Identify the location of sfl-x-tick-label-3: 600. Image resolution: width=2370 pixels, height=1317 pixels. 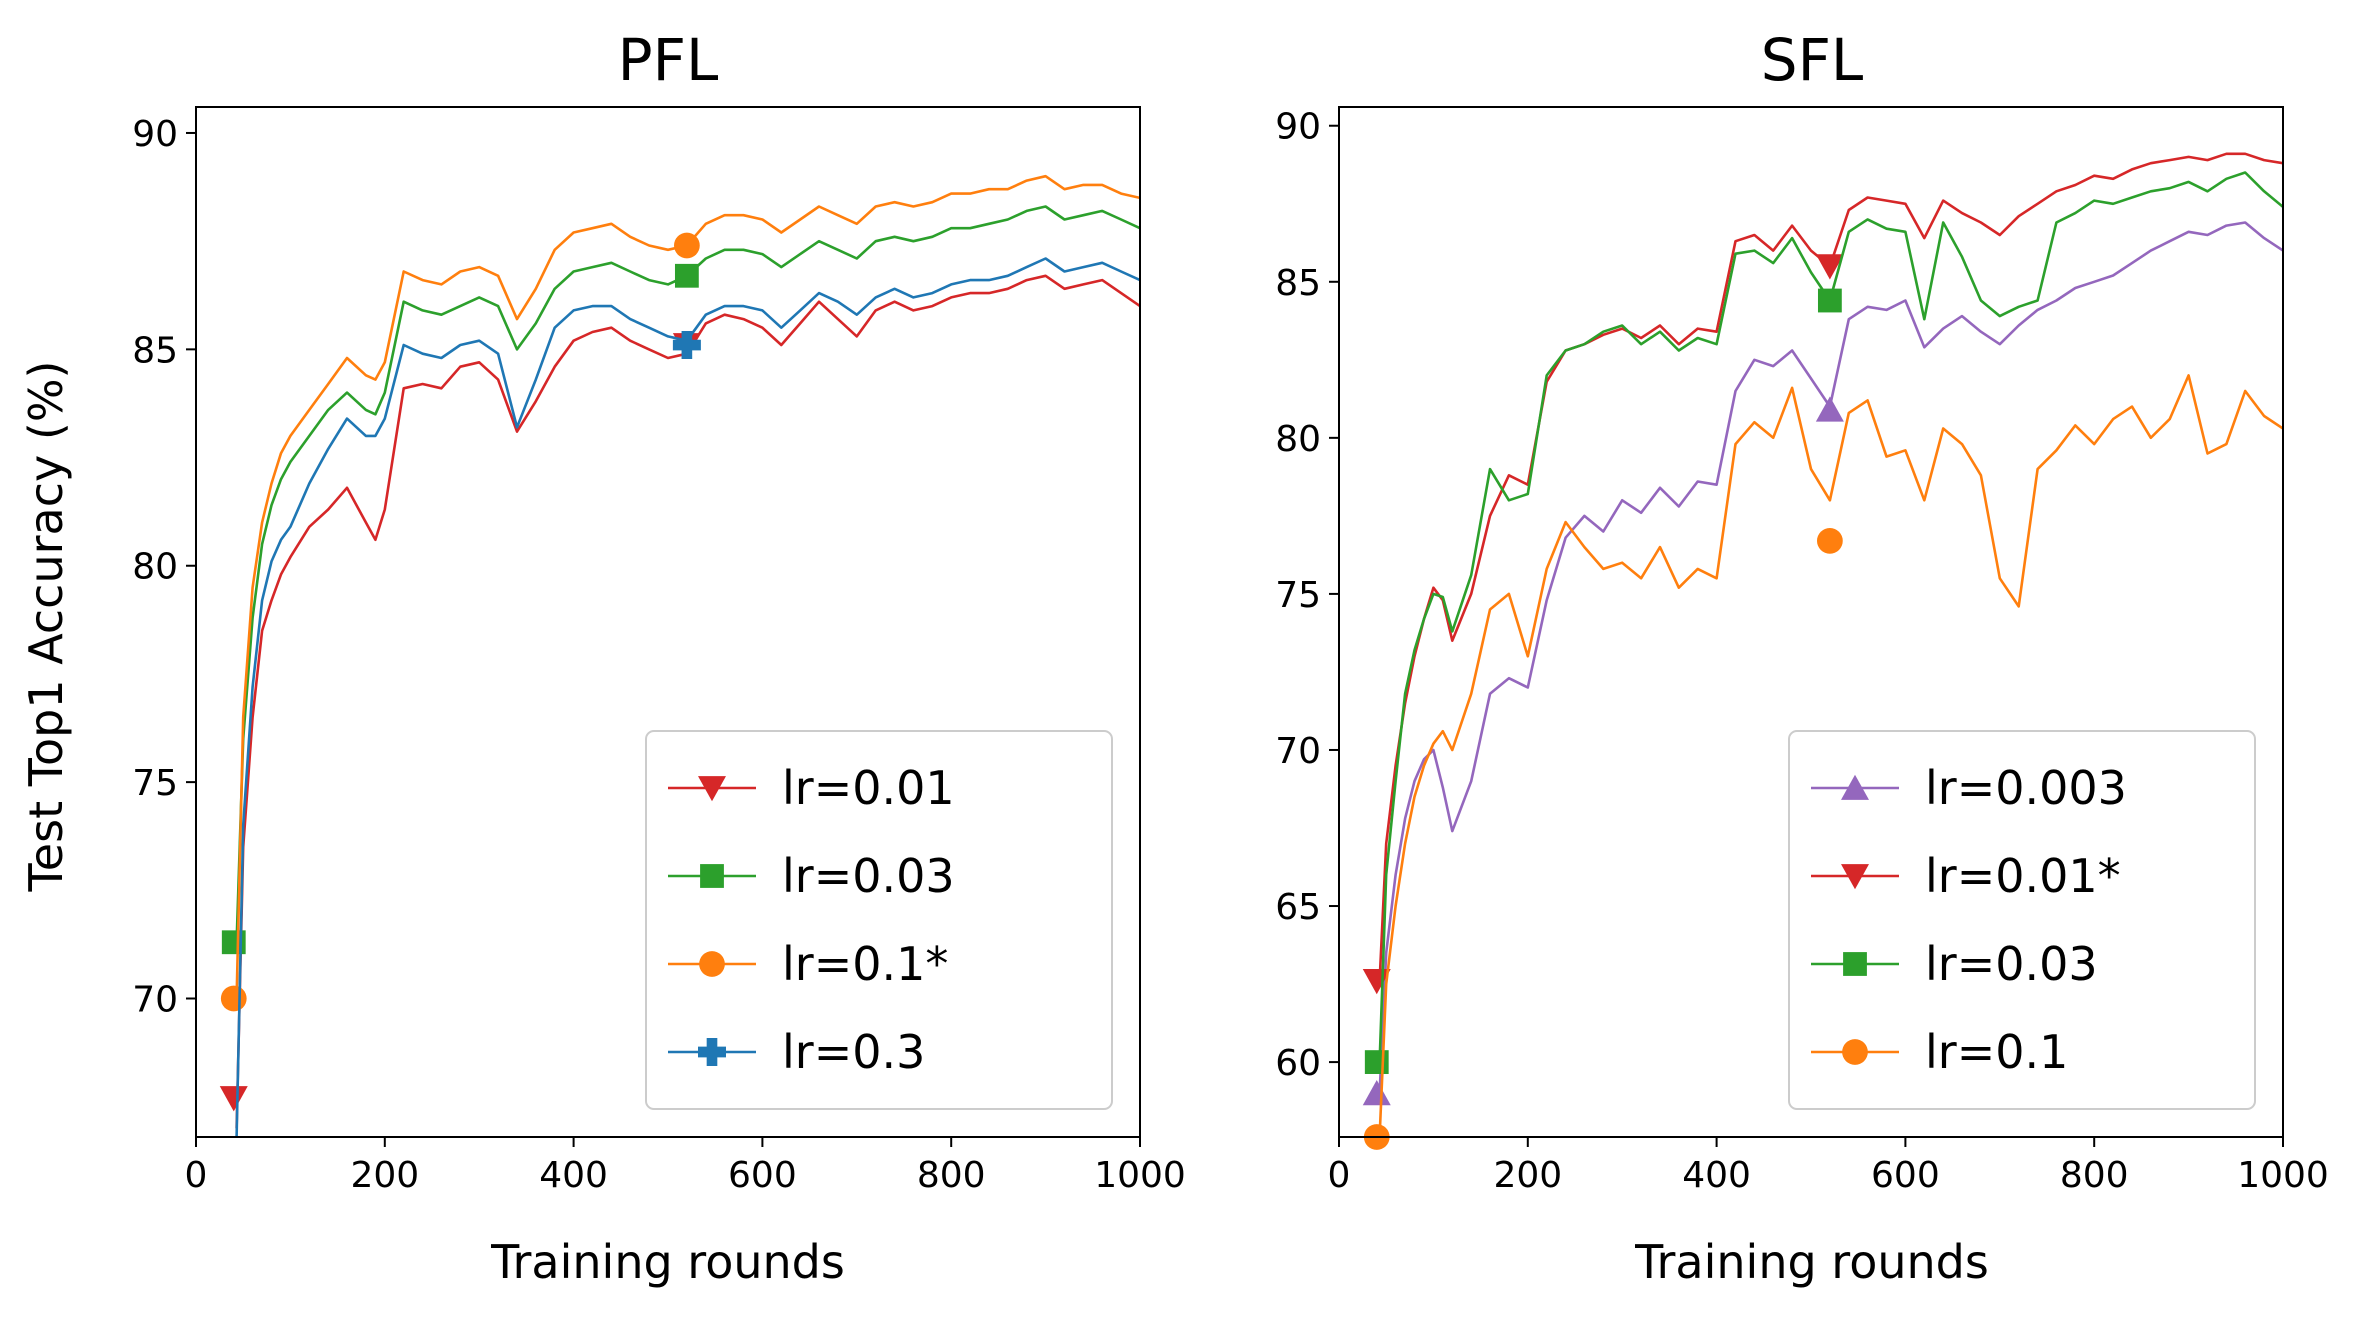
(1905, 1175).